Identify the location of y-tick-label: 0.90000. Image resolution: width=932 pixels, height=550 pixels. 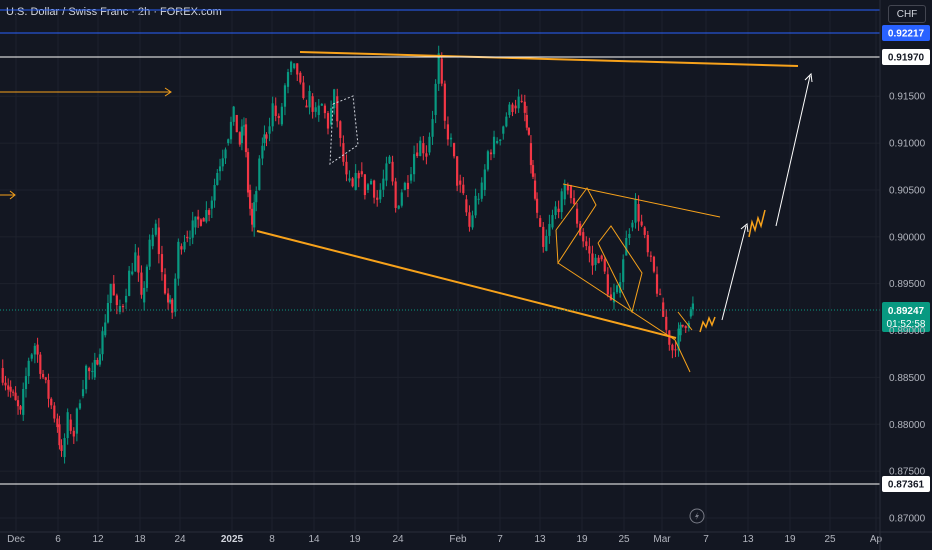
(907, 237).